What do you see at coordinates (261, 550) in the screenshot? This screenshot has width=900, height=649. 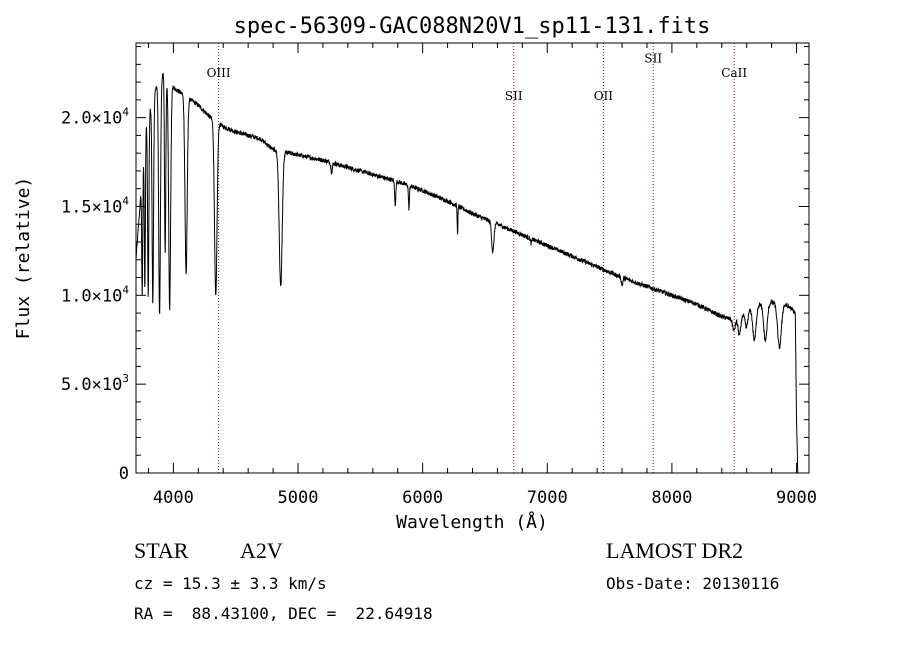 I see `spectral-subclass: A2V` at bounding box center [261, 550].